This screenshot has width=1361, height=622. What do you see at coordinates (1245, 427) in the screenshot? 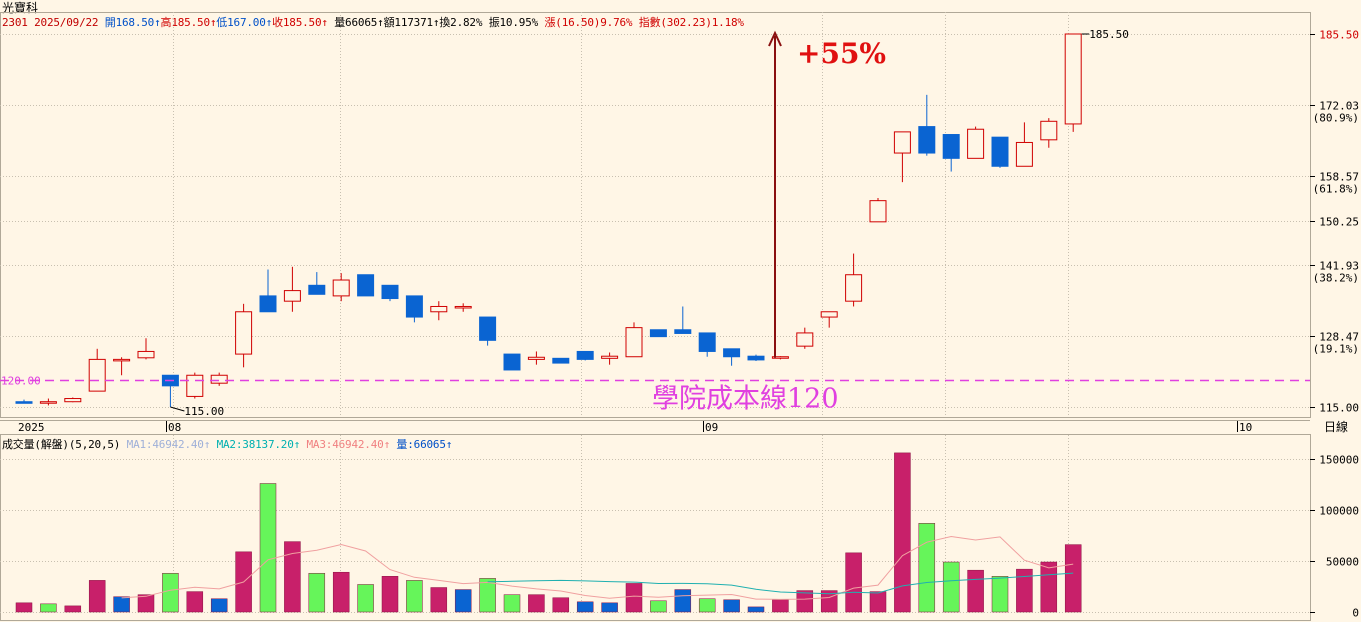
I see `x-label-month: 10` at bounding box center [1245, 427].